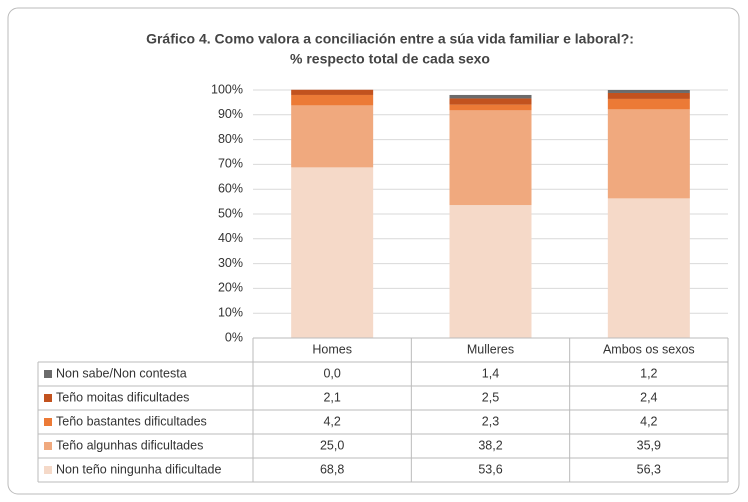 The height and width of the screenshot is (502, 748). I want to click on legend-label: Non teño ningunha dificultade, so click(138, 469).